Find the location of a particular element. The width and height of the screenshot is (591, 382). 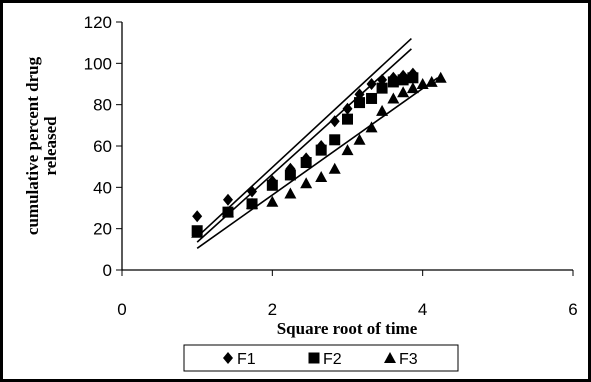

y-tick-label: 60 is located at coordinates (102, 146).